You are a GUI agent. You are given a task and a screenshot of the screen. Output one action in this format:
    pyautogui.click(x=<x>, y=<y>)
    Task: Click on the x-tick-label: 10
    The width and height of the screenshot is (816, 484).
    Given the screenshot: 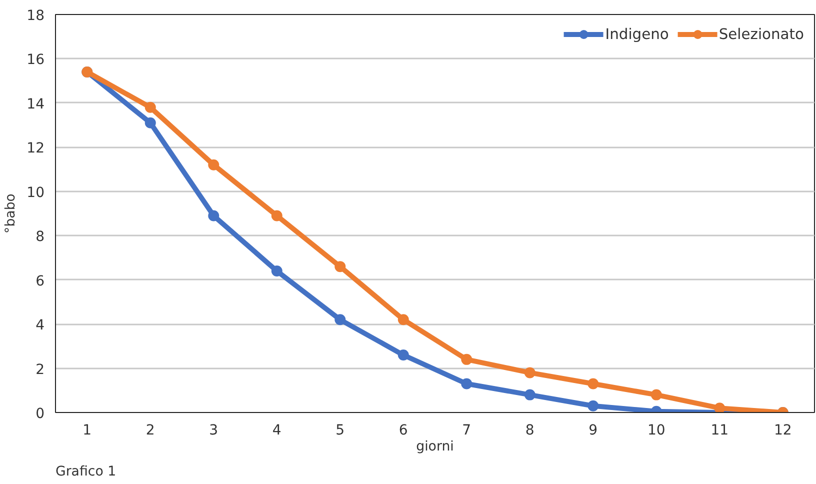 What is the action you would take?
    pyautogui.click(x=656, y=430)
    